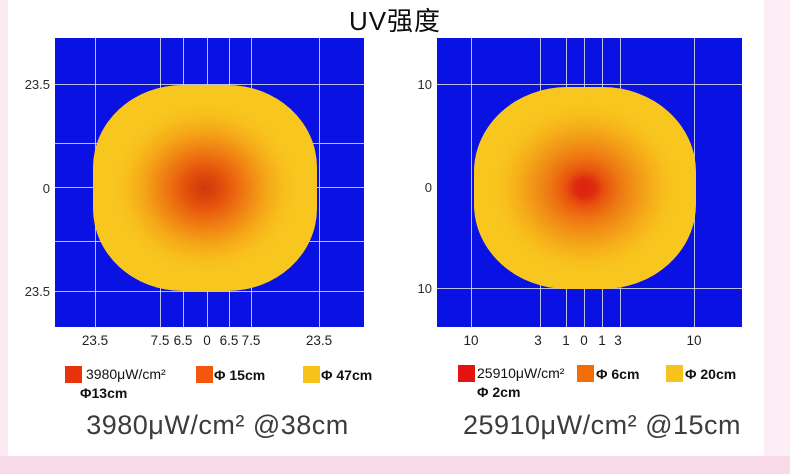 This screenshot has height=474, width=790. Describe the element at coordinates (521, 373) in the screenshot. I see `legend-label: 25910μW/cm²` at that location.